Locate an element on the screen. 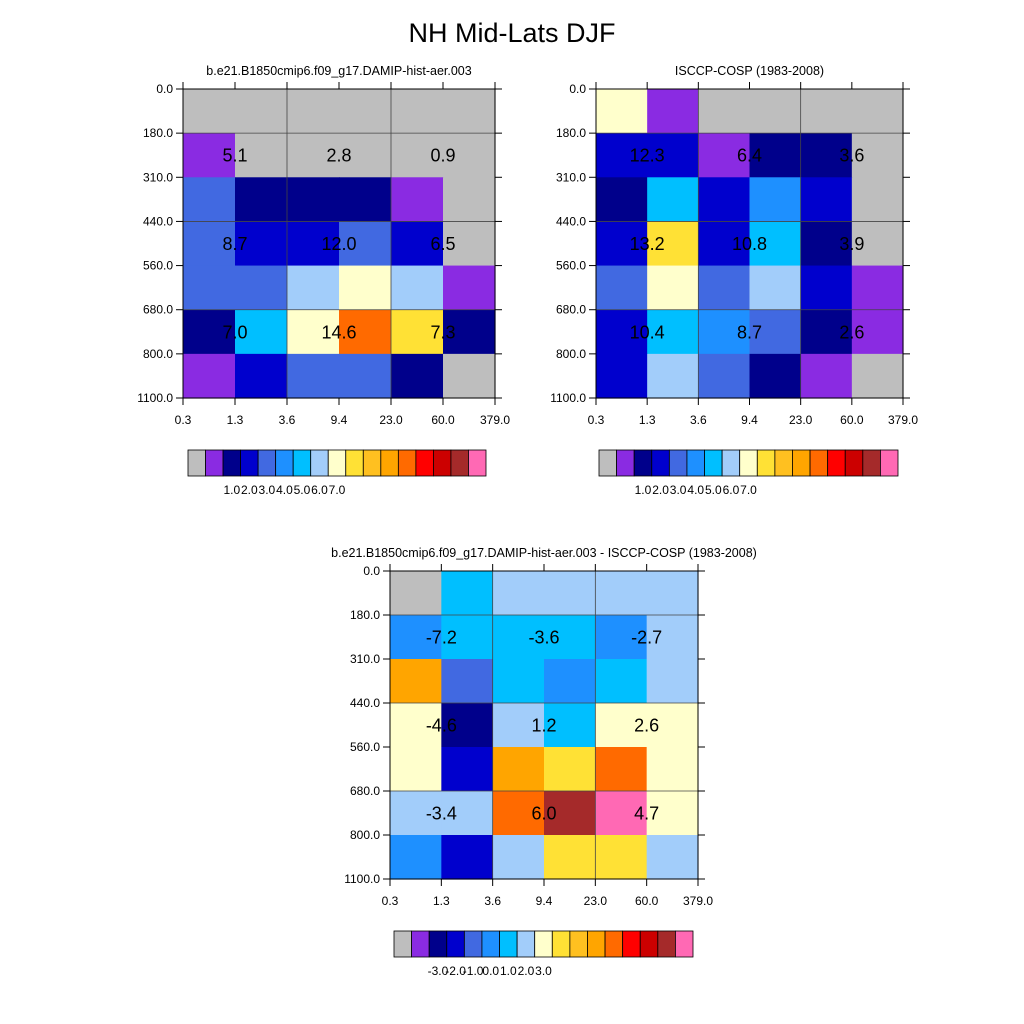 The width and height of the screenshot is (1024, 1024). y-tick-label: 310.0 is located at coordinates (158, 177).